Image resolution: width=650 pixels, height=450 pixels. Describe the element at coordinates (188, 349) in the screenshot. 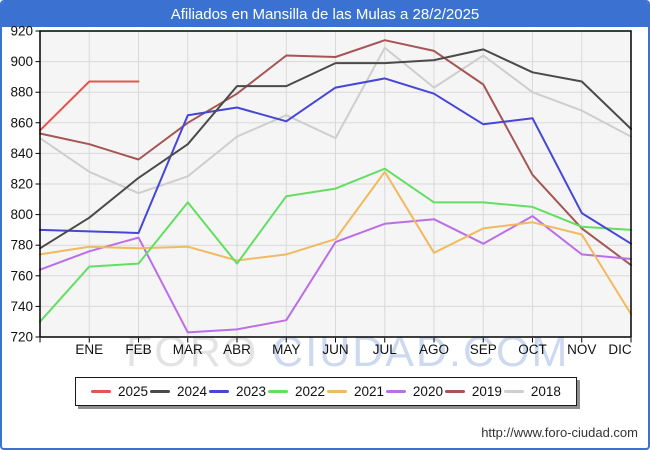

I see `x-axis-label: MAR` at that location.